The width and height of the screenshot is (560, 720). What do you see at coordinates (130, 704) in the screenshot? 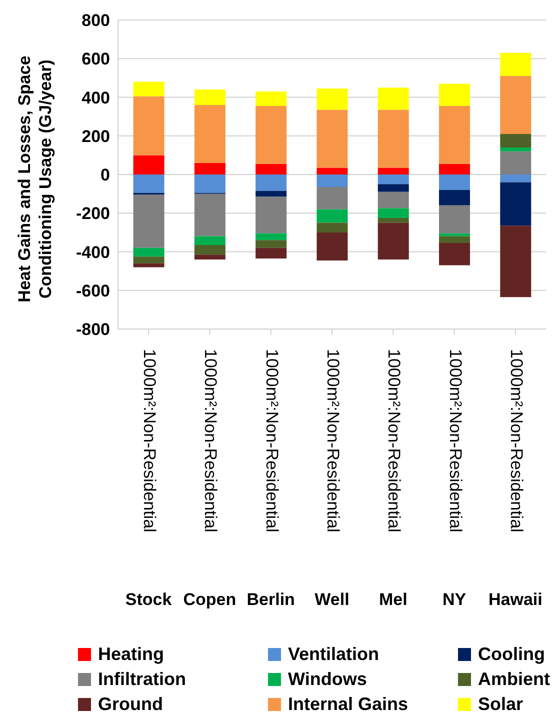
I see `legend-label: Ground` at bounding box center [130, 704].